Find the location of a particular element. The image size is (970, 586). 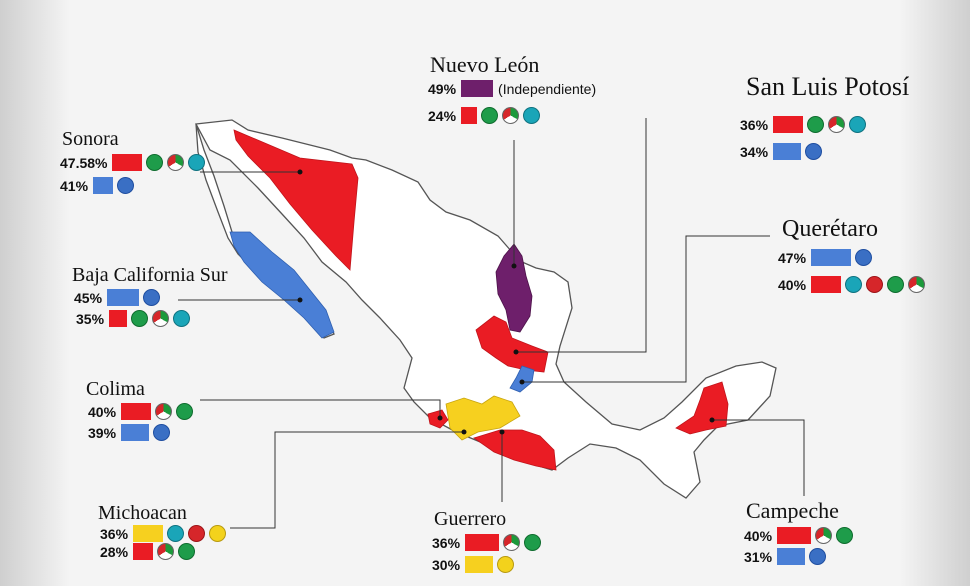

state-name-san-luis-potosi: San Luis Potosí is located at coordinates (828, 86).